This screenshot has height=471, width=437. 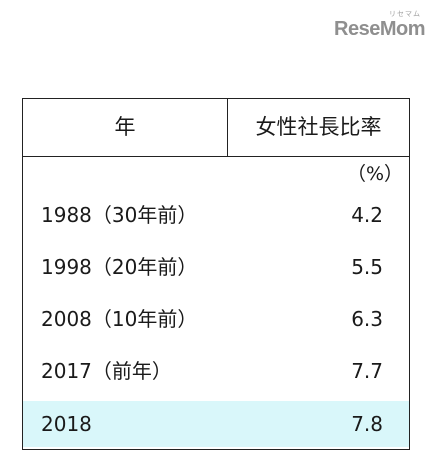 I want to click on resemom-logo: リセマム ReseMom, so click(x=379, y=25).